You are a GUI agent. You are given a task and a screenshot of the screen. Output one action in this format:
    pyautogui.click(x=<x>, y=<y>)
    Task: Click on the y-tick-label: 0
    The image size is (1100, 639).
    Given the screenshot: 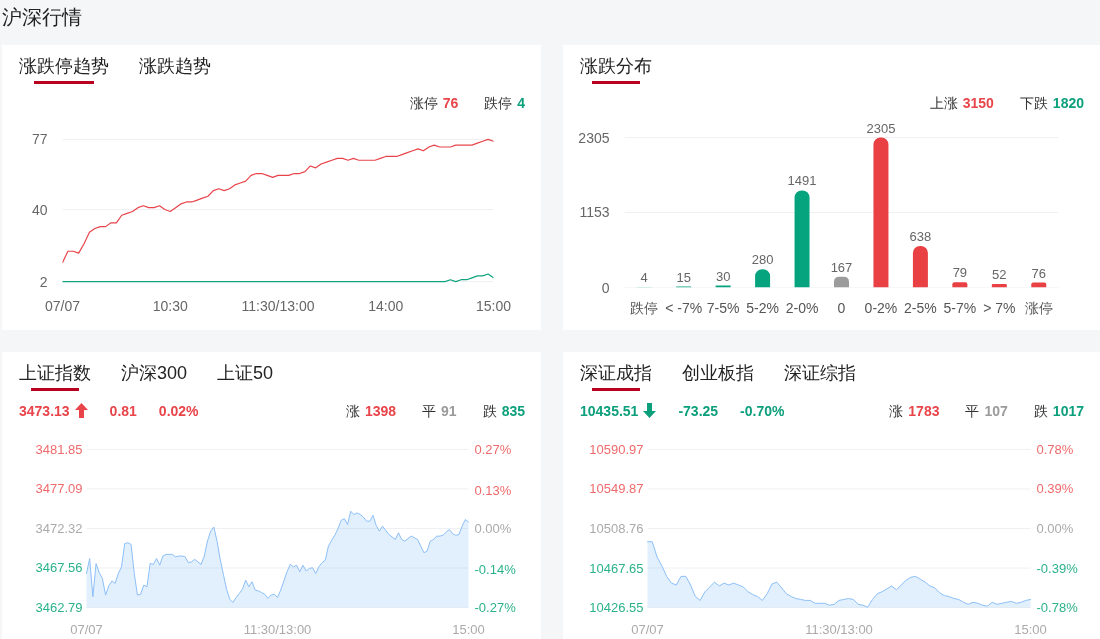 What is the action you would take?
    pyautogui.click(x=605, y=287)
    